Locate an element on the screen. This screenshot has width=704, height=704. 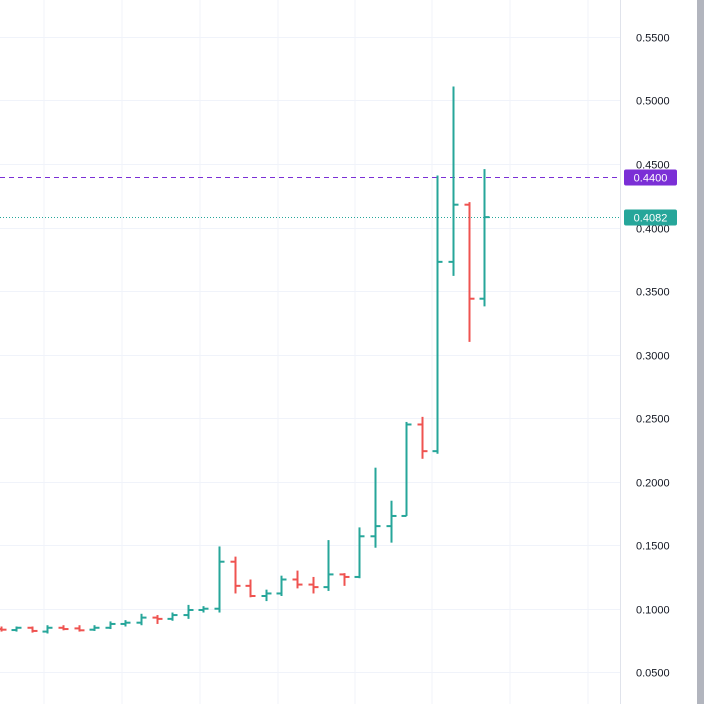
alert-price-tag is located at coordinates (650, 177).